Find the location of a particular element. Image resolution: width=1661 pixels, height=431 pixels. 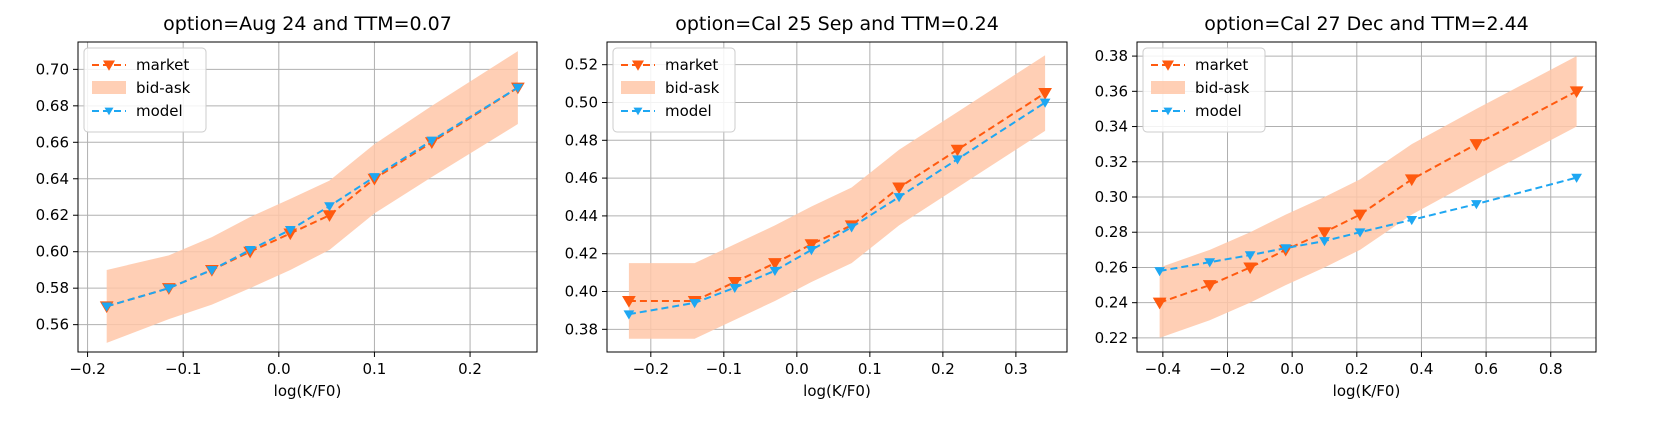

y-tick-label: 0.28 is located at coordinates (1111, 232).